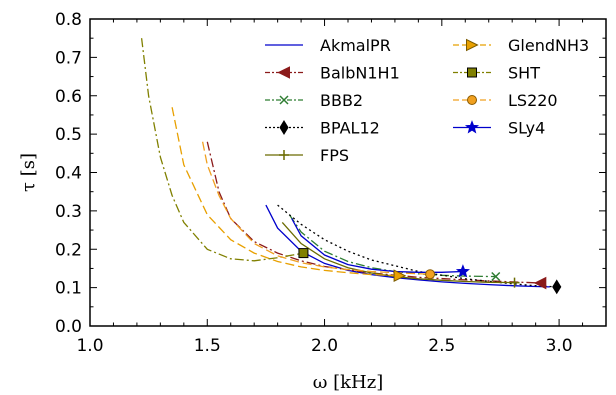 This screenshot has height=395, width=616. I want to click on legend-item-sly4: SLy4, so click(499, 128).